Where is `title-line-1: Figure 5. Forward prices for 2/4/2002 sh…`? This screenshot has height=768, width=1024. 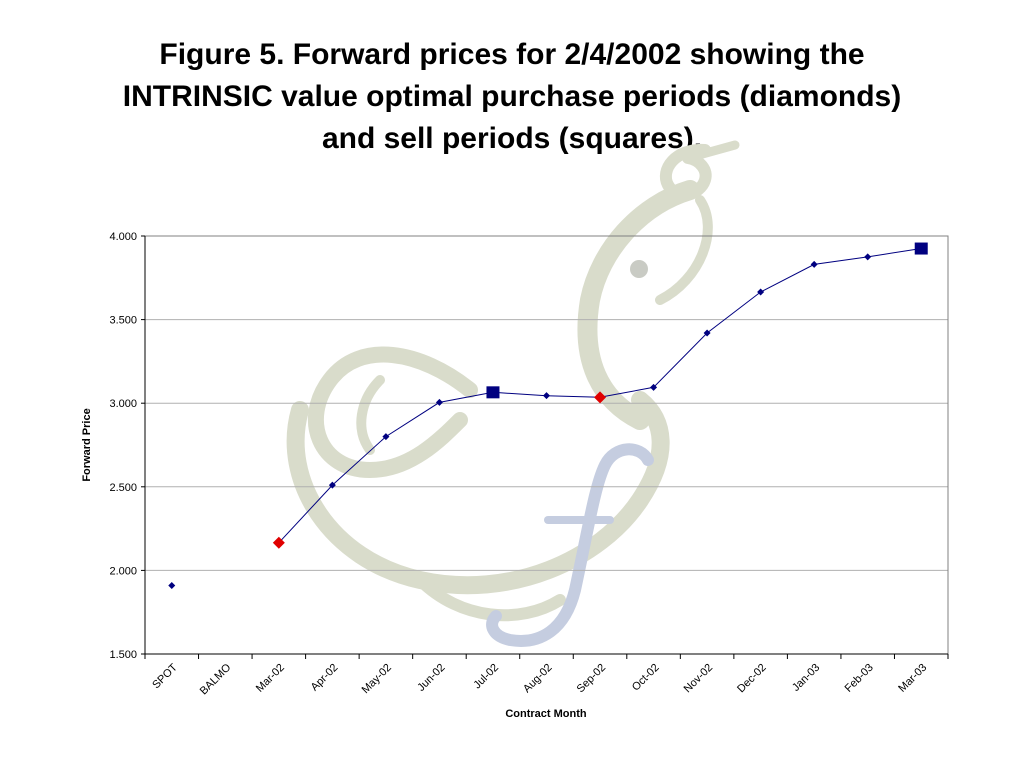
title-line-1: Figure 5. Forward prices for 2/4/2002 sh… is located at coordinates (512, 54).